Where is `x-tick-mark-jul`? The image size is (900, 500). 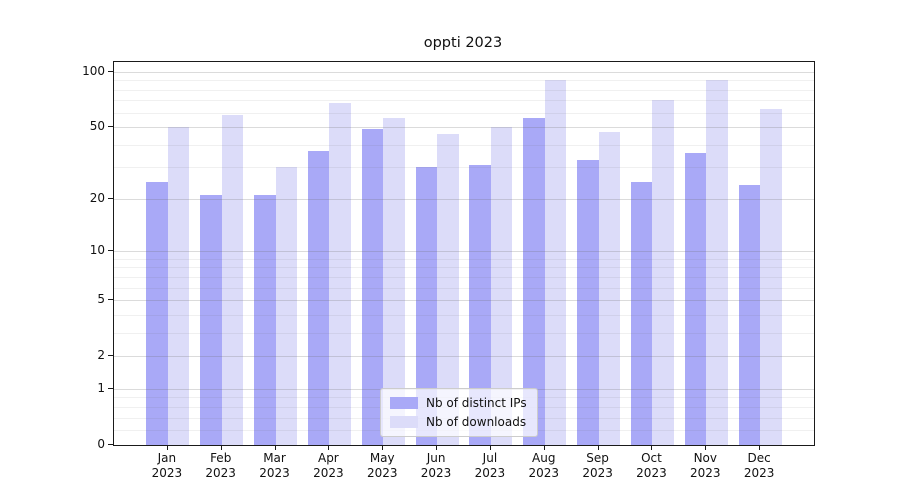
x-tick-mark-jul is located at coordinates (490, 448).